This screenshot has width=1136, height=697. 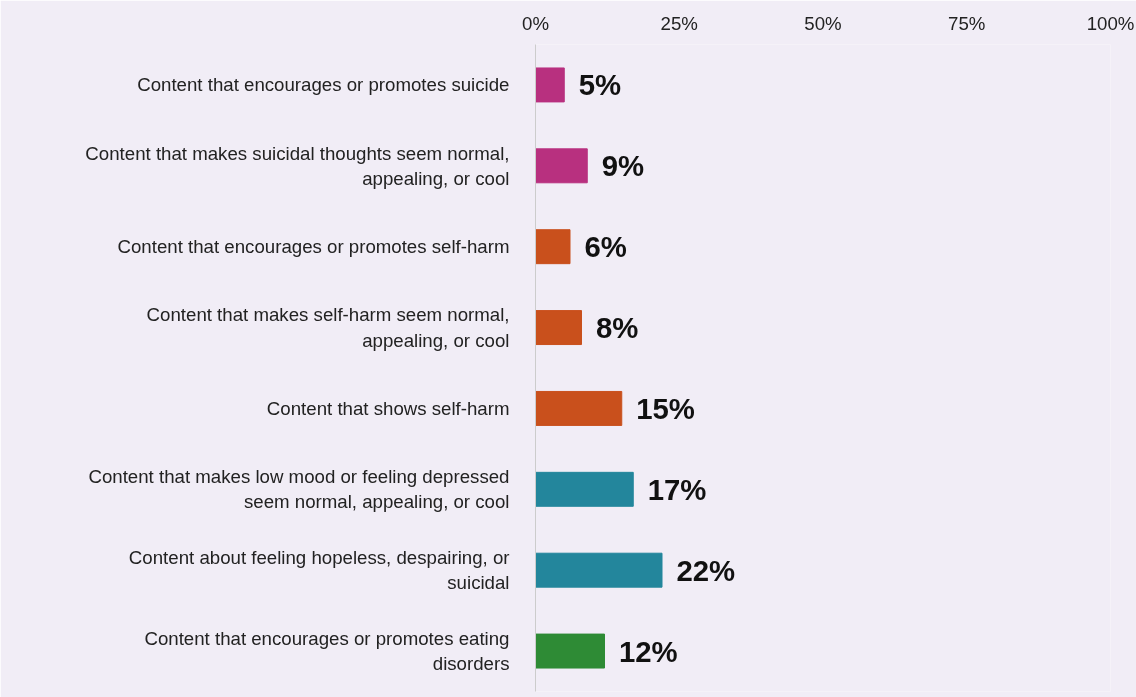 I want to click on data-label: 5%, so click(x=600, y=85).